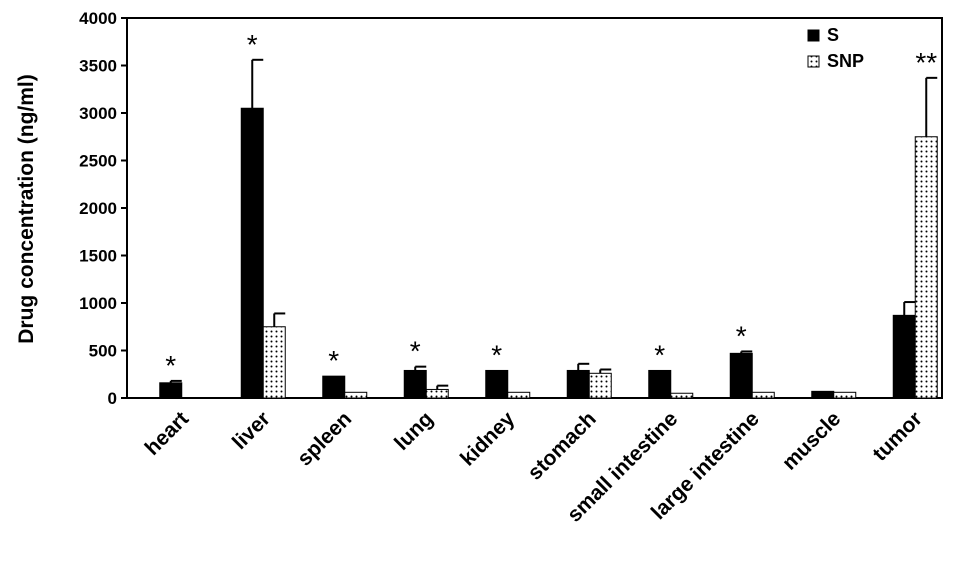 The width and height of the screenshot is (969, 568). Describe the element at coordinates (561, 445) in the screenshot. I see `category-label: stomach` at that location.